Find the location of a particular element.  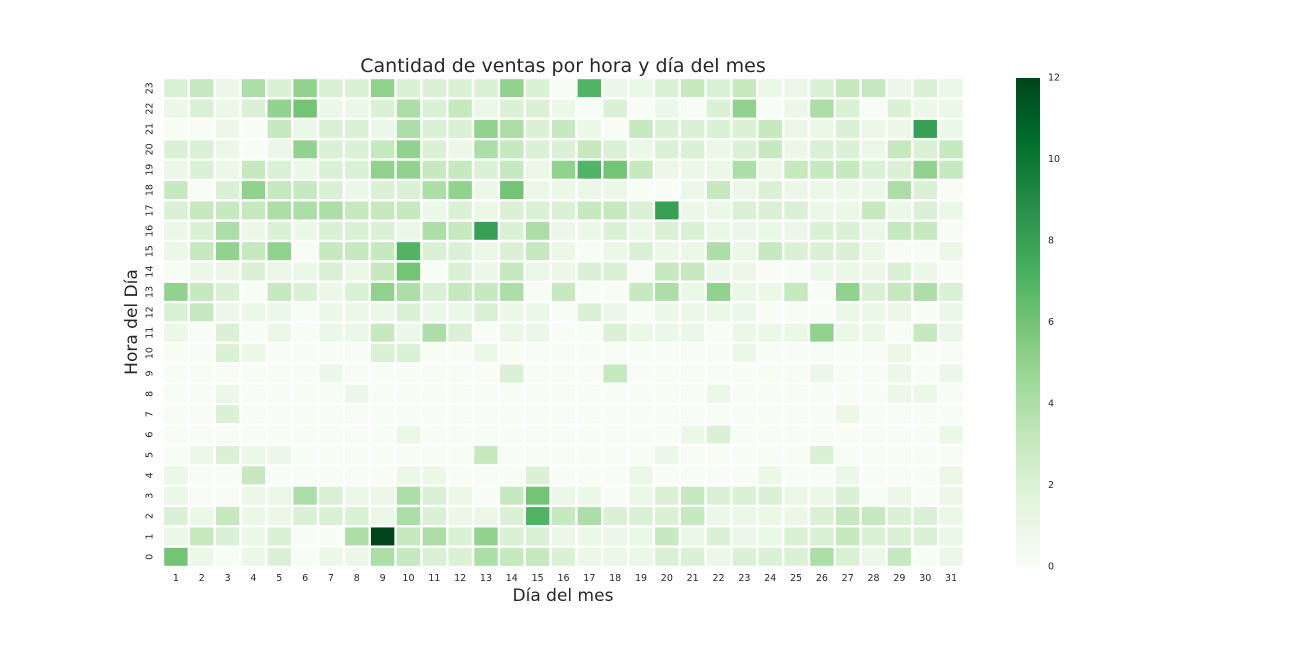

x-tick-label: 18 is located at coordinates (615, 578).